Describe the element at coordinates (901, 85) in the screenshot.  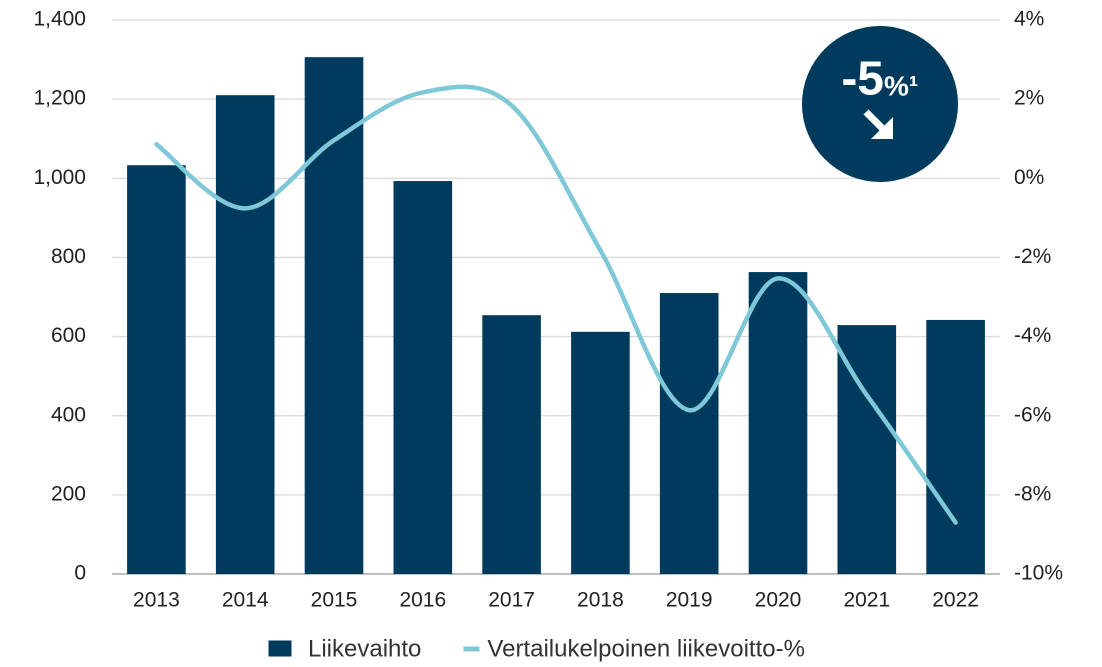
I see `annotation-suffix: %¹` at that location.